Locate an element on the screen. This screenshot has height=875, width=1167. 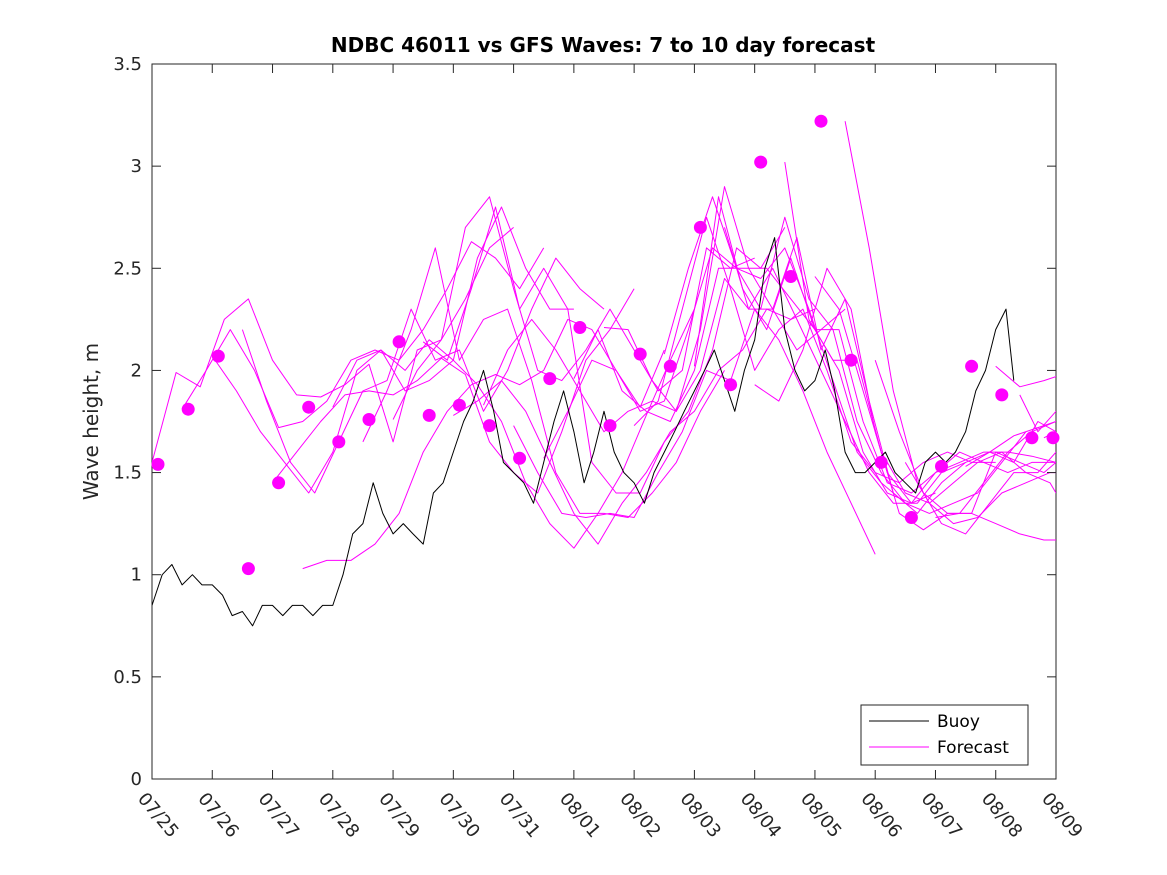
y-tick-label: 3 is located at coordinates (136, 166).